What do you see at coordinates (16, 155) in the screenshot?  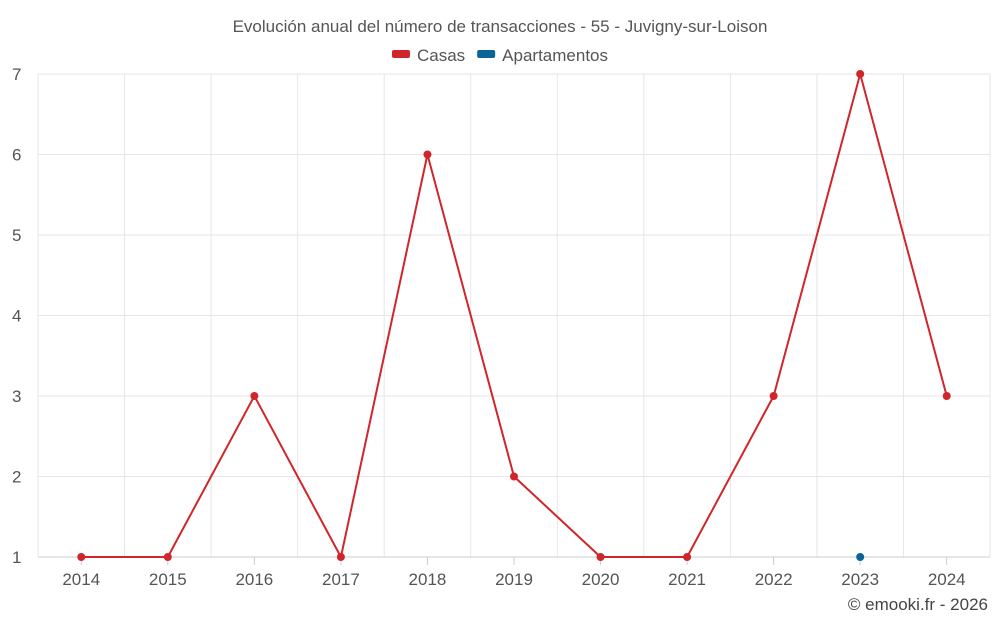 I see `y-tick-label: 6` at bounding box center [16, 155].